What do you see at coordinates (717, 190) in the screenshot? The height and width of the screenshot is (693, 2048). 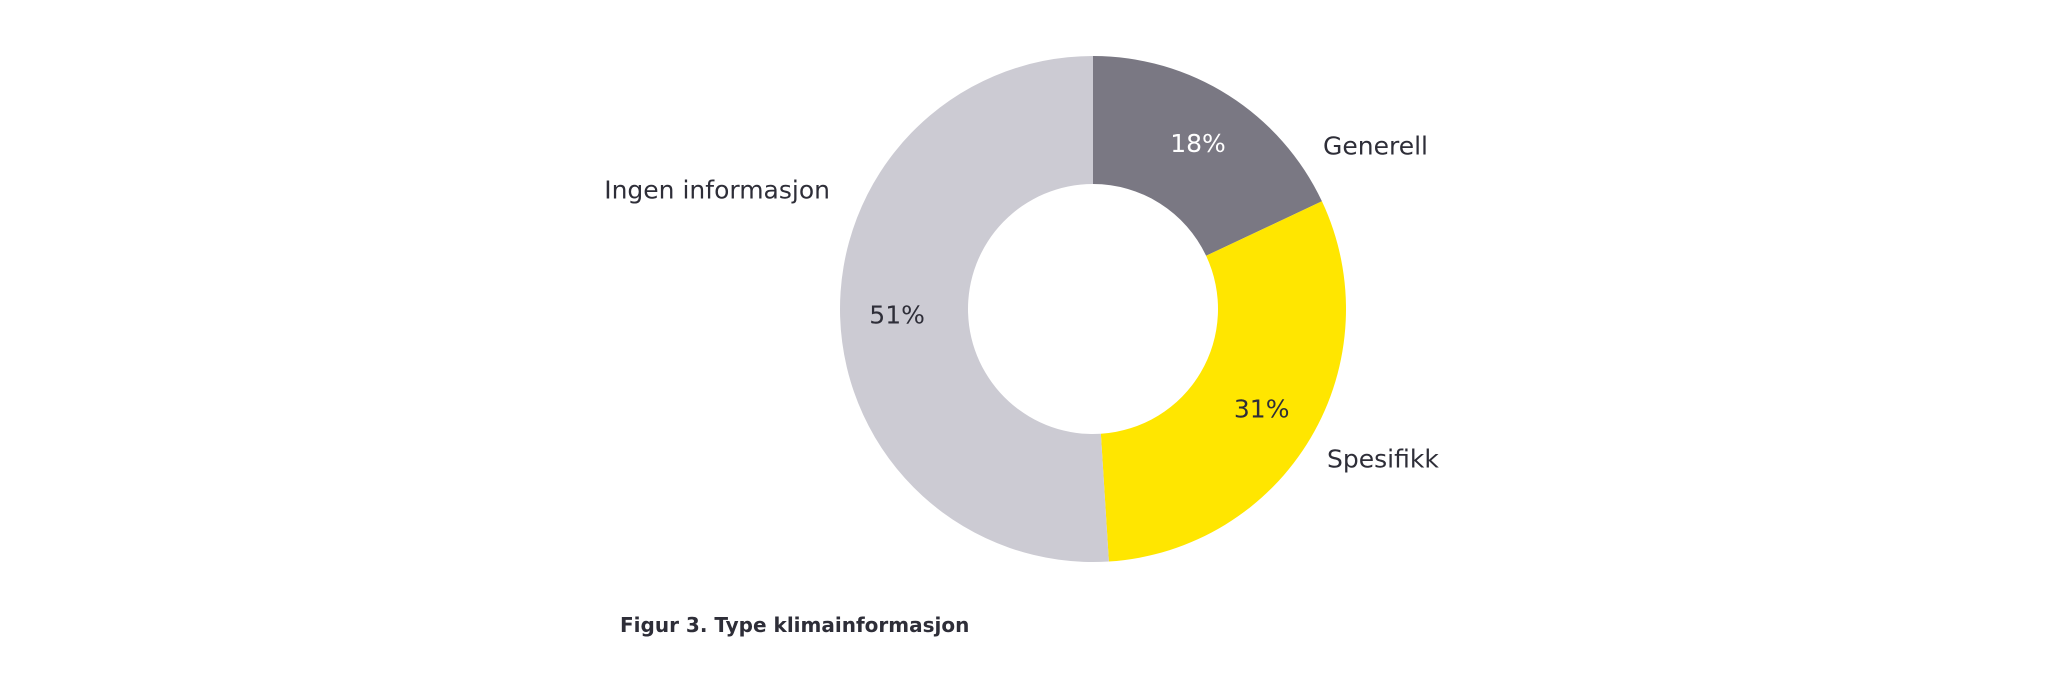 I see `category-label-ingen-informasjon: Ingen informasjon` at bounding box center [717, 190].